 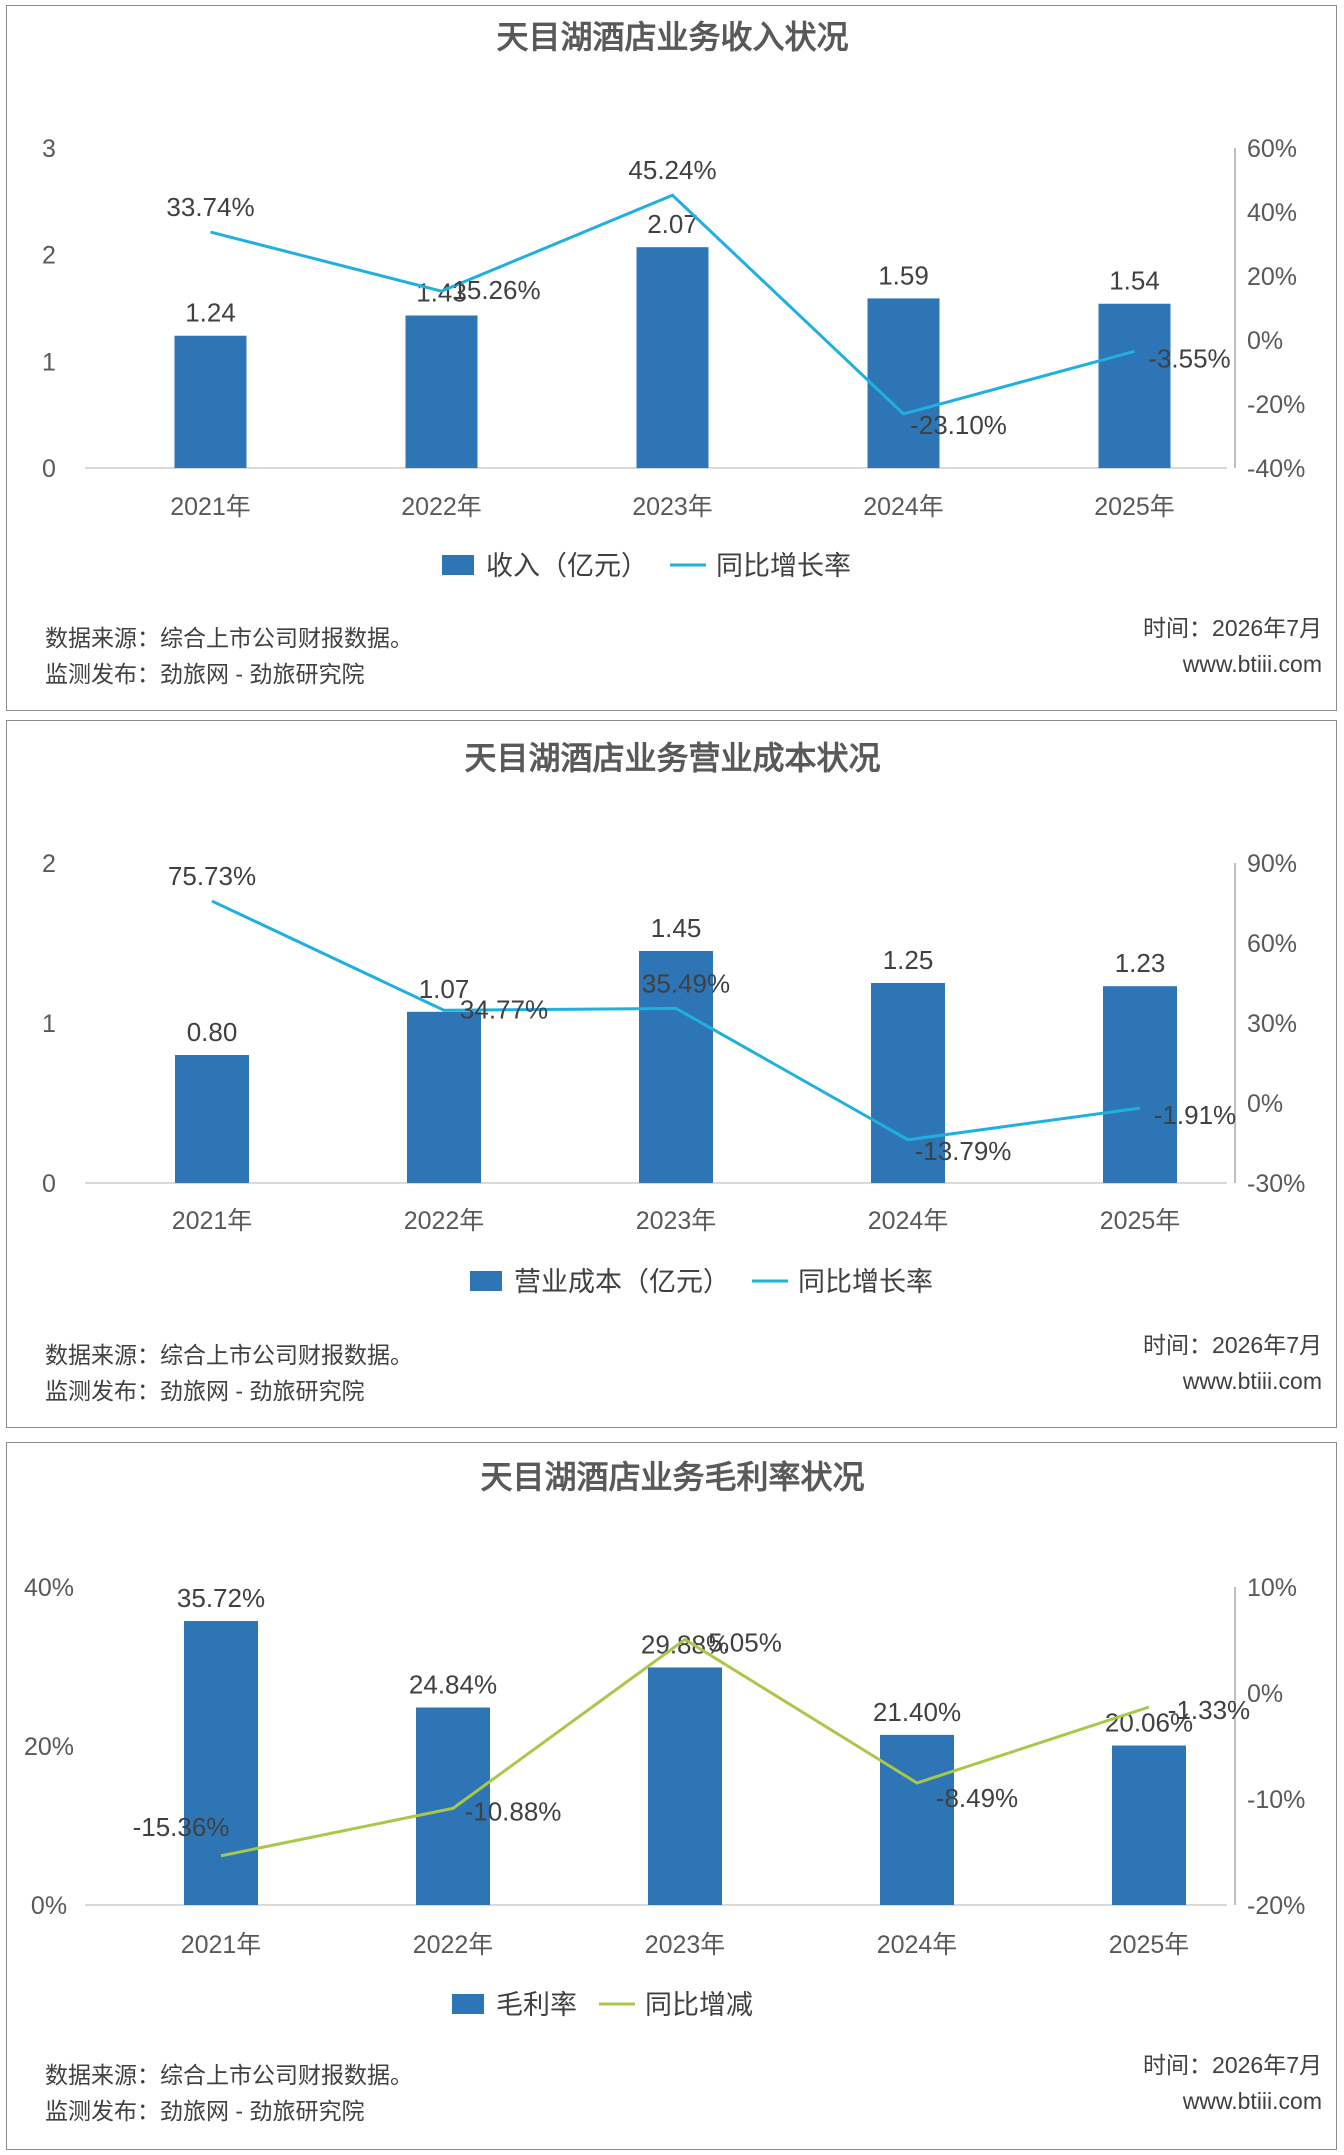 What do you see at coordinates (622, 1282) in the screenshot?
I see `legend-bar-label: 营业成本（亿元）` at bounding box center [622, 1282].